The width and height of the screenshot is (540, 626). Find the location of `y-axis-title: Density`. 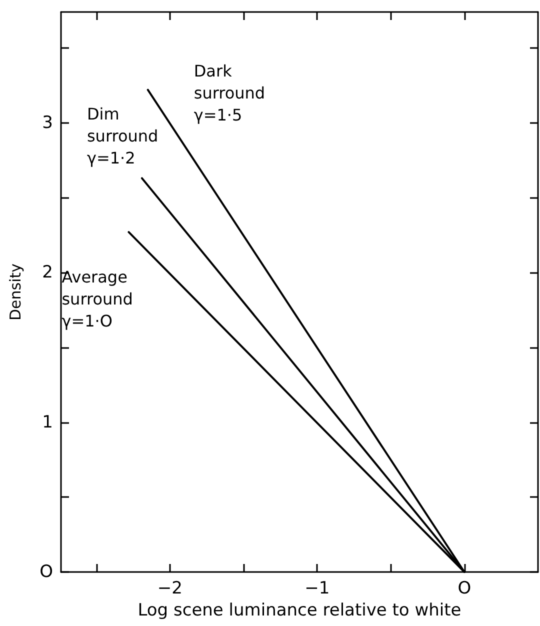

y-axis-title: Density is located at coordinates (15, 292).